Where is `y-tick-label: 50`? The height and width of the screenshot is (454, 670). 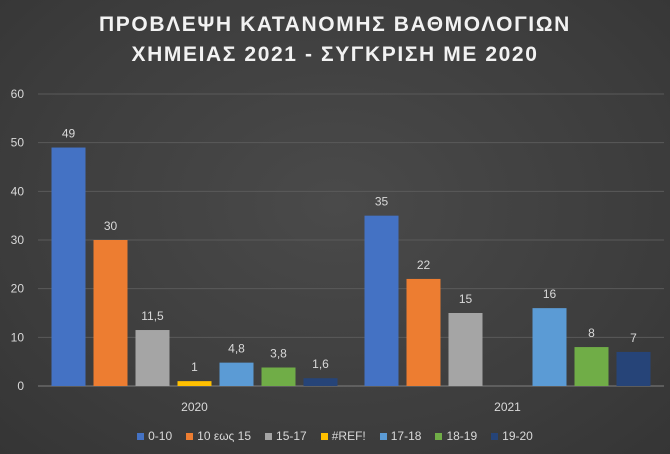 y-tick-label: 50 is located at coordinates (18, 143).